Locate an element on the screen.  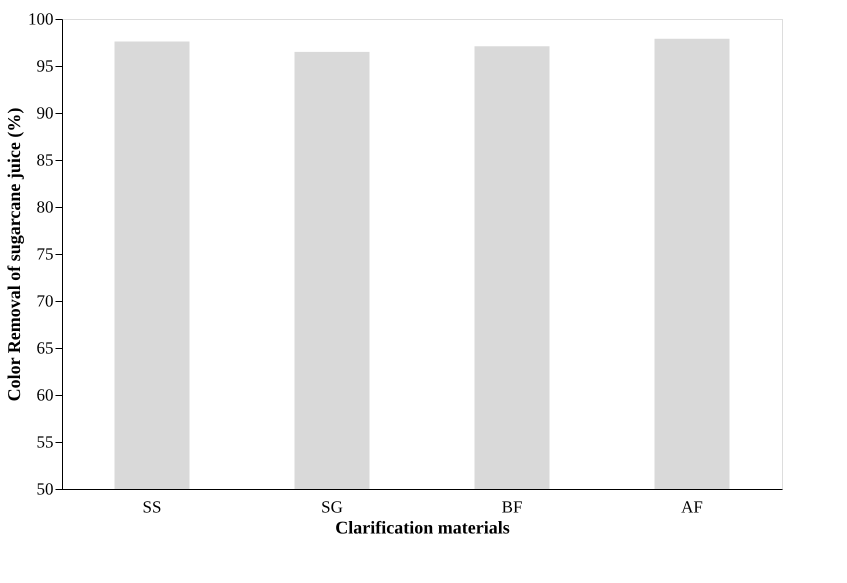
y-tick-label: 75 is located at coordinates (45, 254).